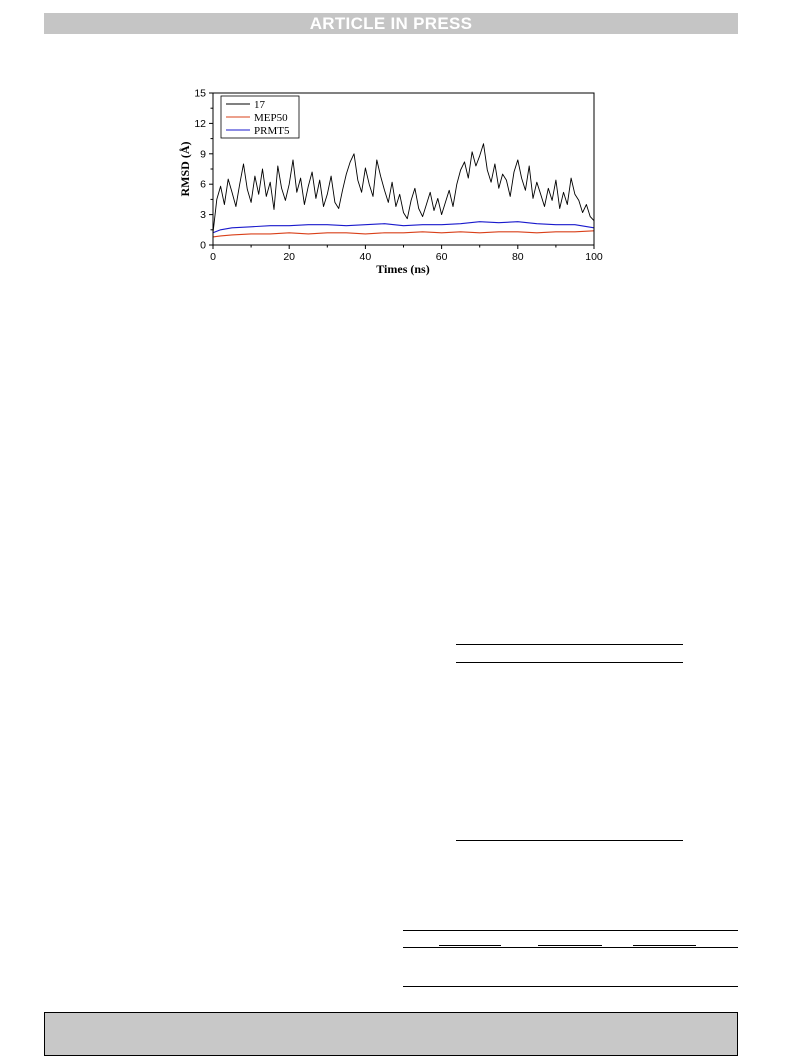 This screenshot has height=1057, width=793. What do you see at coordinates (569, 662) in the screenshot?
I see `table1-header-rule` at bounding box center [569, 662].